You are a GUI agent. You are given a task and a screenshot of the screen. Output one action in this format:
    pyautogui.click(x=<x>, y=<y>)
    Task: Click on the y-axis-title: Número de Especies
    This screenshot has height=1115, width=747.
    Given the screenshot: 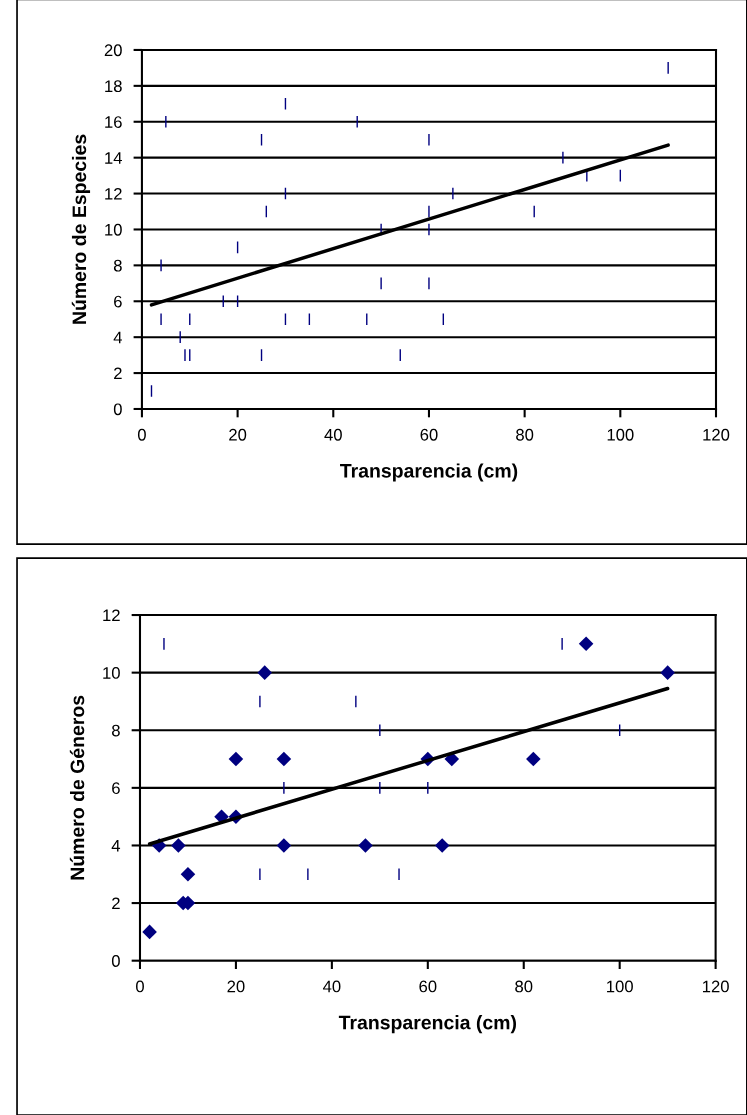 What is the action you would take?
    pyautogui.click(x=81, y=229)
    